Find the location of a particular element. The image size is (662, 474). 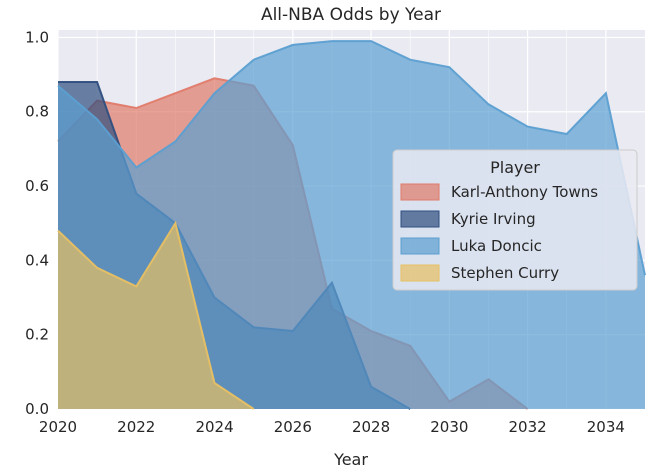

legend-label: Kyrie Irving is located at coordinates (493, 219).